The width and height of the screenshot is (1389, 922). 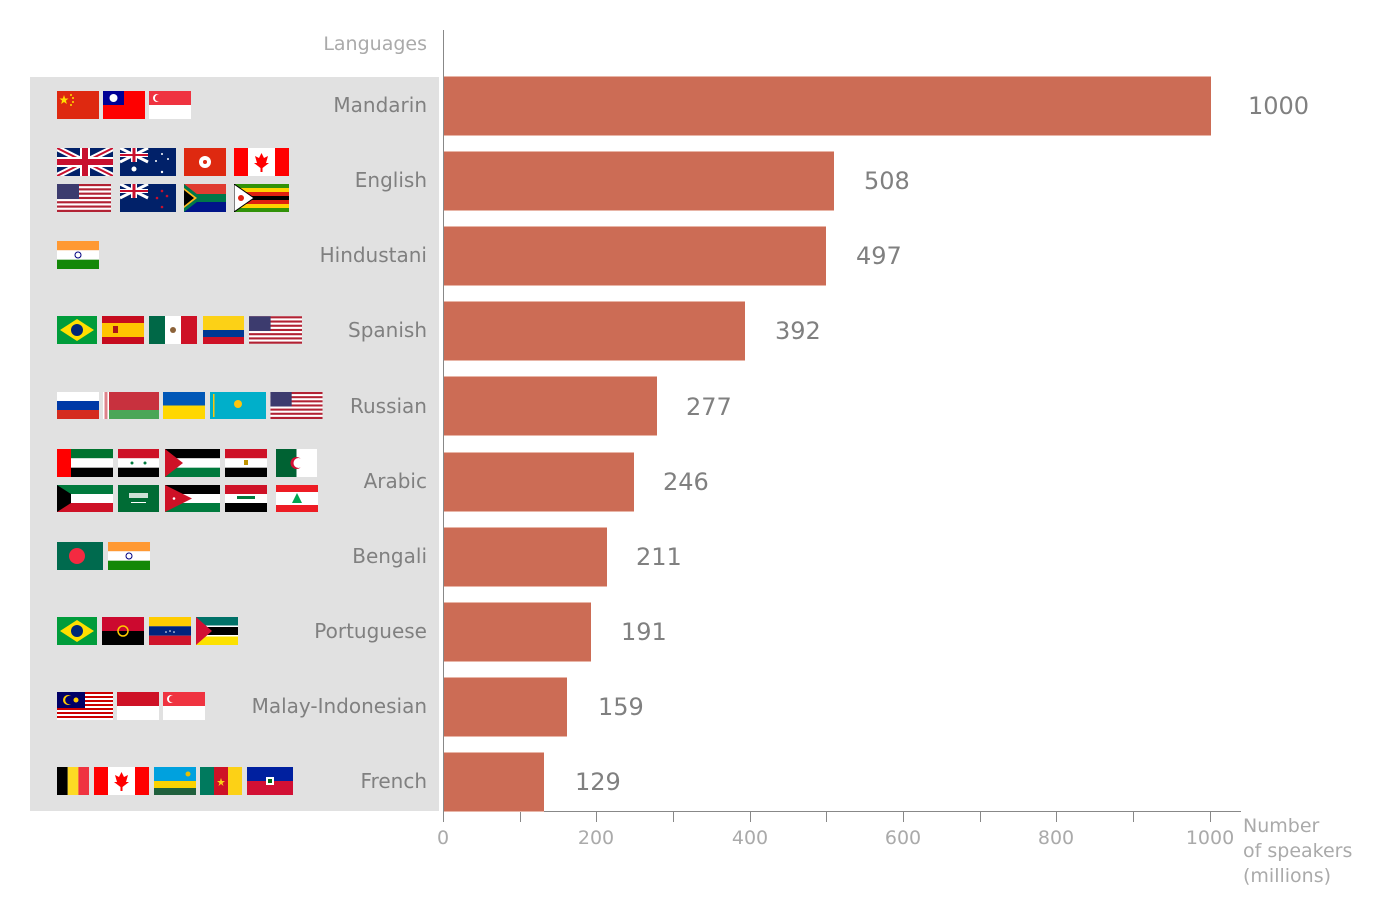 I want to click on bar-arabic, so click(x=539, y=482).